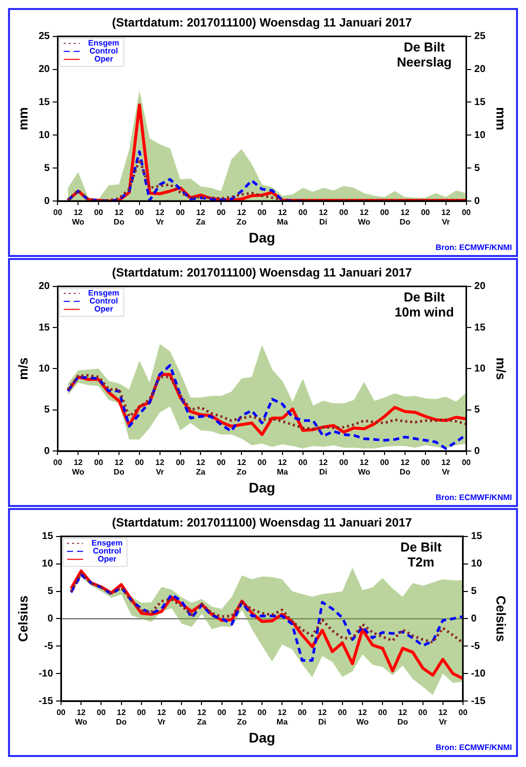 This screenshot has height=767, width=526. I want to click on y-tick-label: 20, so click(44, 70).